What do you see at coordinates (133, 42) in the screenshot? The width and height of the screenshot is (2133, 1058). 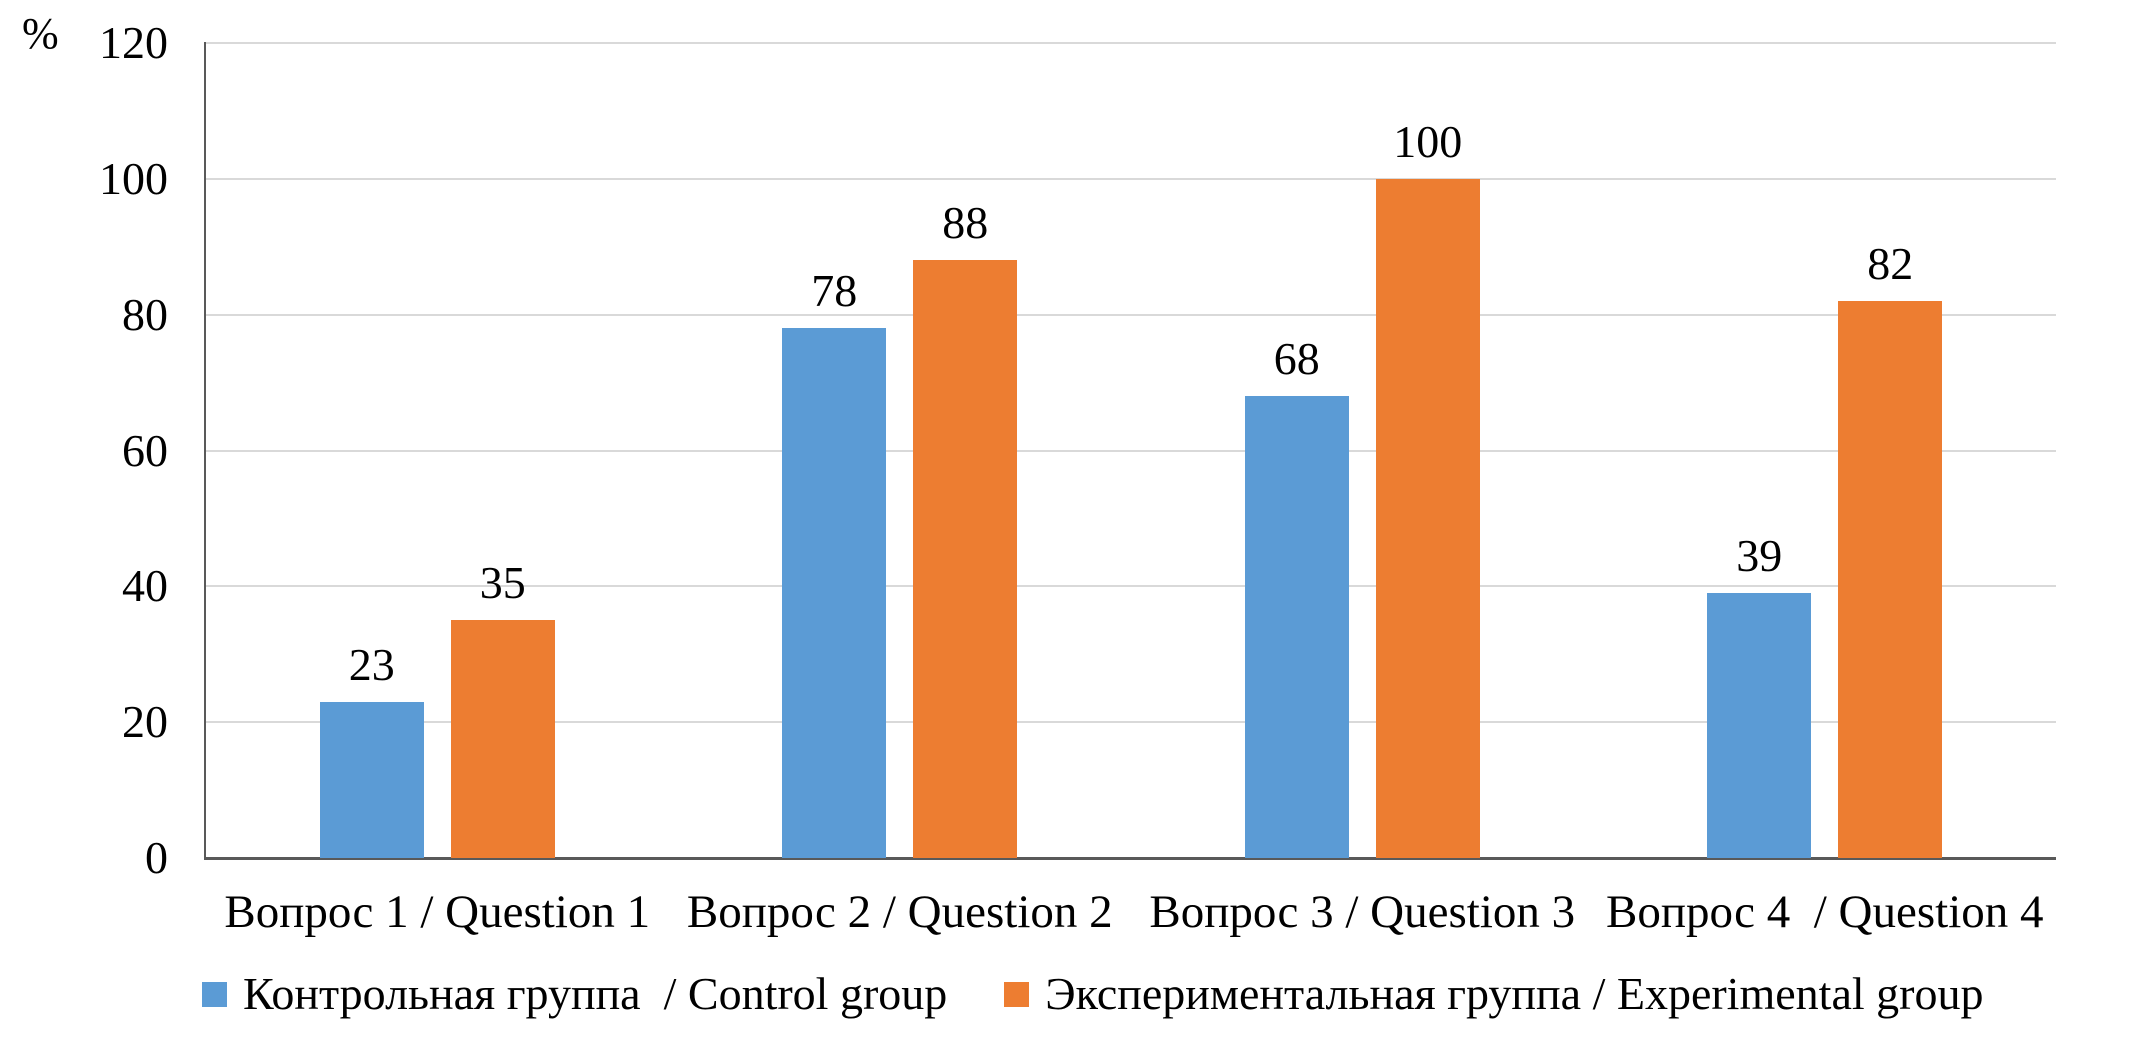 I see `y-axis-tick-label: 120` at bounding box center [133, 42].